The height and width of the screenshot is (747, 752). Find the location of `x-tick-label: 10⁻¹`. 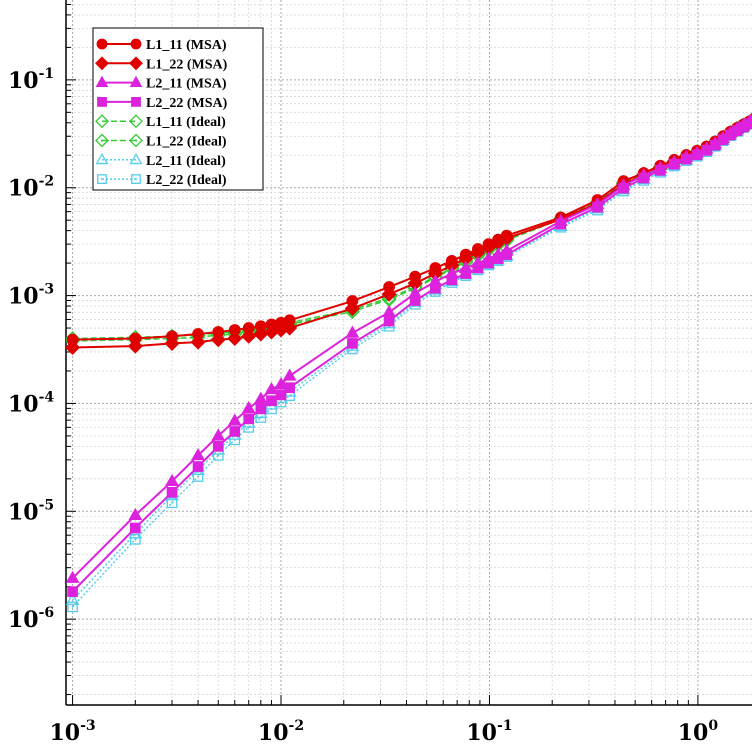

x-tick-label: 10⁻¹ is located at coordinates (489, 732).